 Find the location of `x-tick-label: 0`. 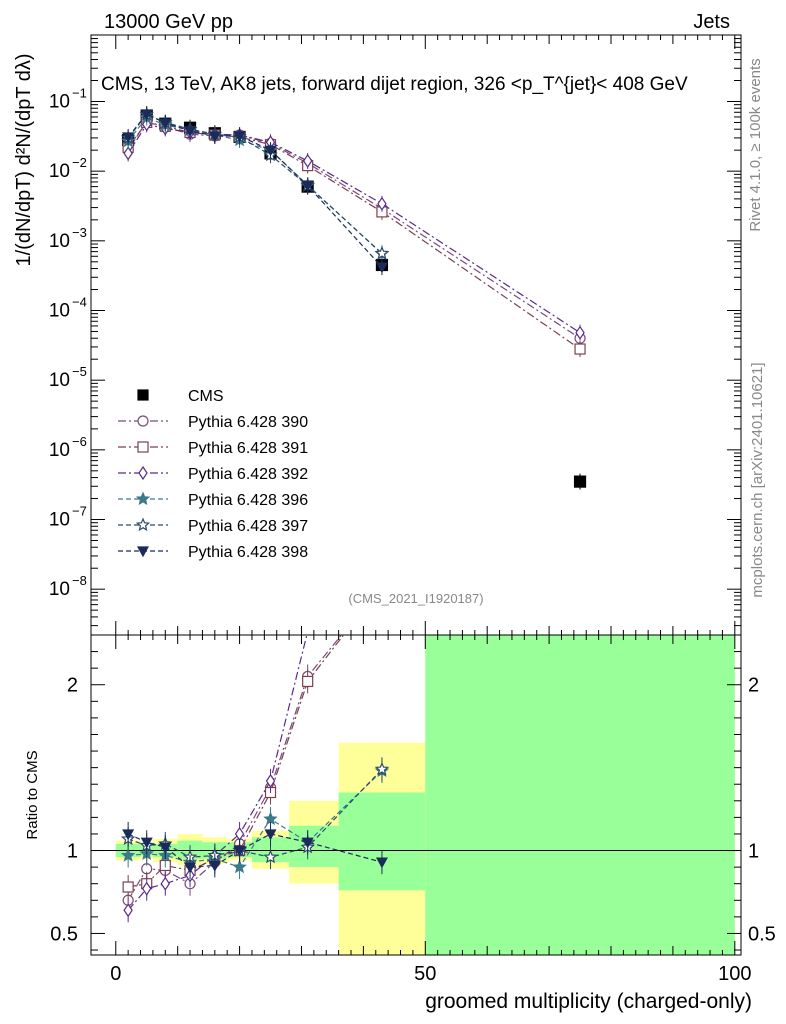

x-tick-label: 0 is located at coordinates (115, 974).